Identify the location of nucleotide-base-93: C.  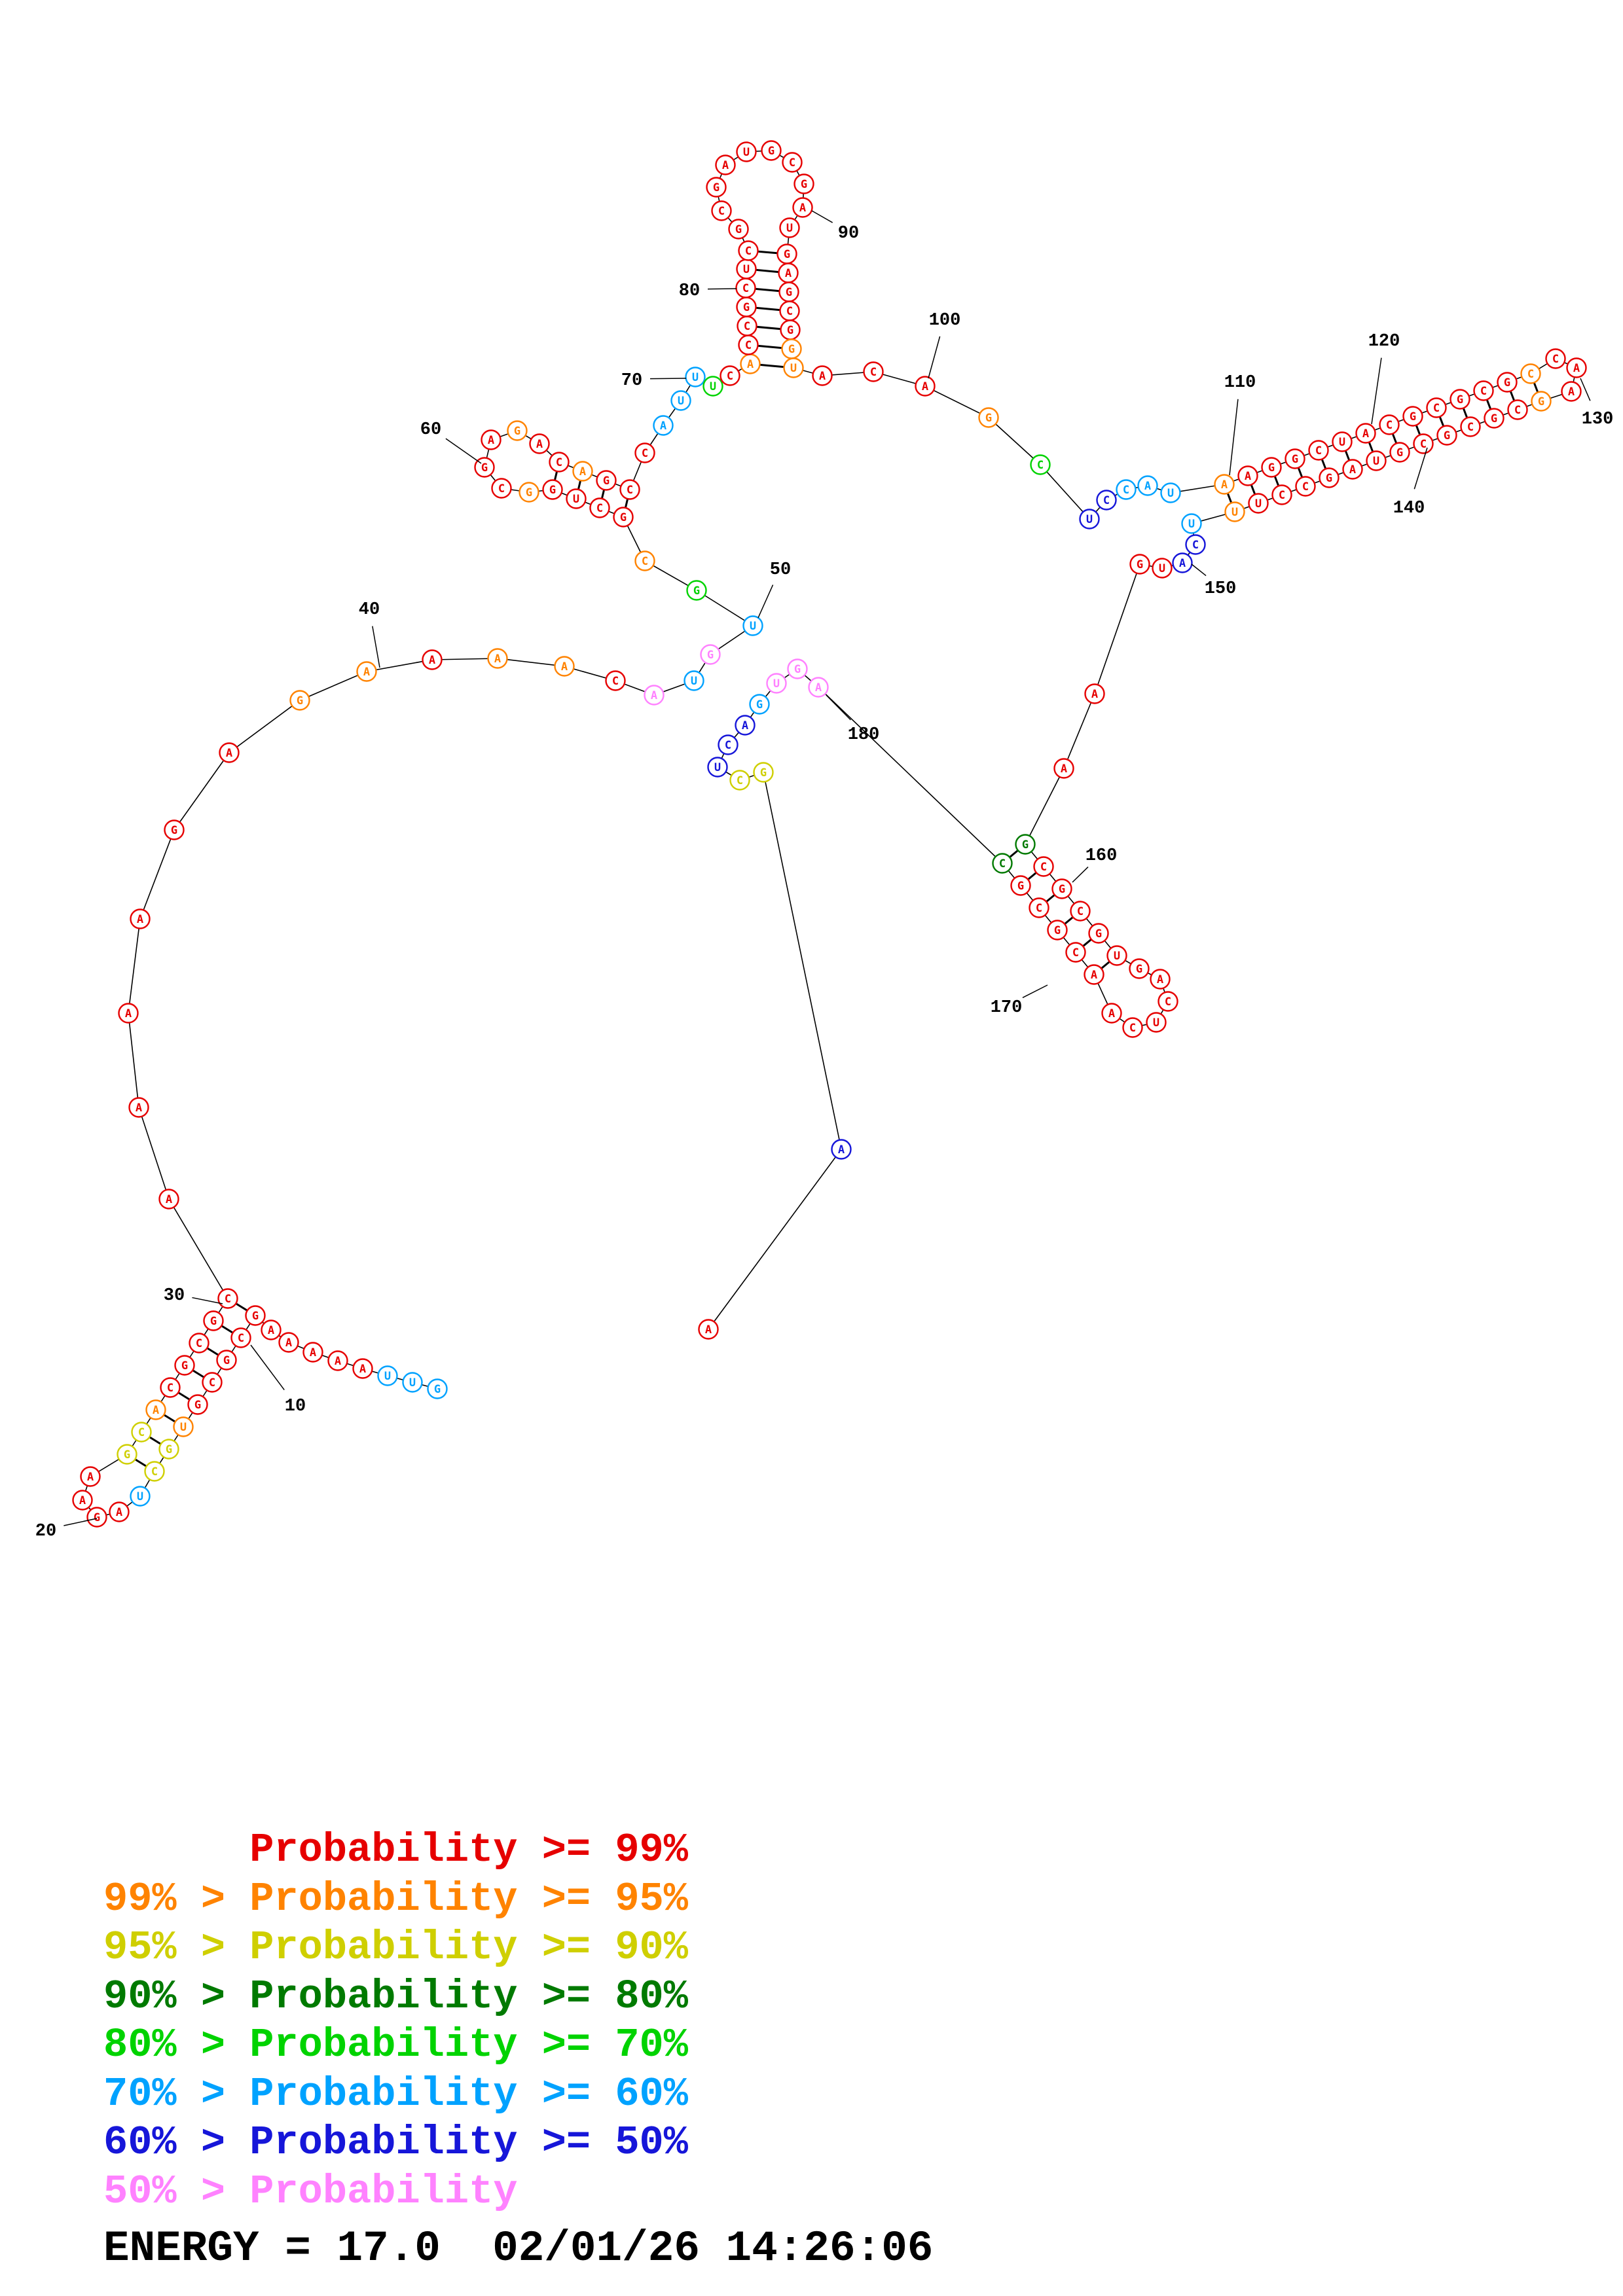
(873, 372).